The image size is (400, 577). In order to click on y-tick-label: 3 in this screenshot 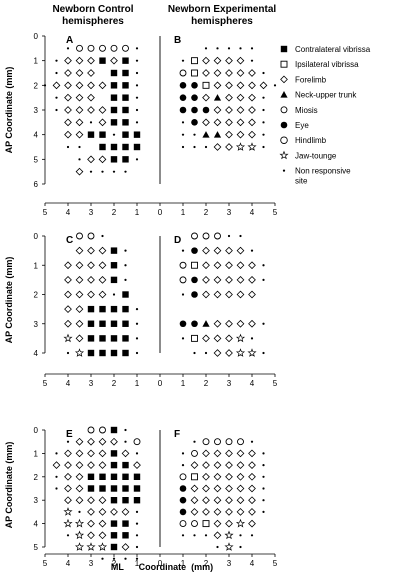, I will do `click(36, 500)`.